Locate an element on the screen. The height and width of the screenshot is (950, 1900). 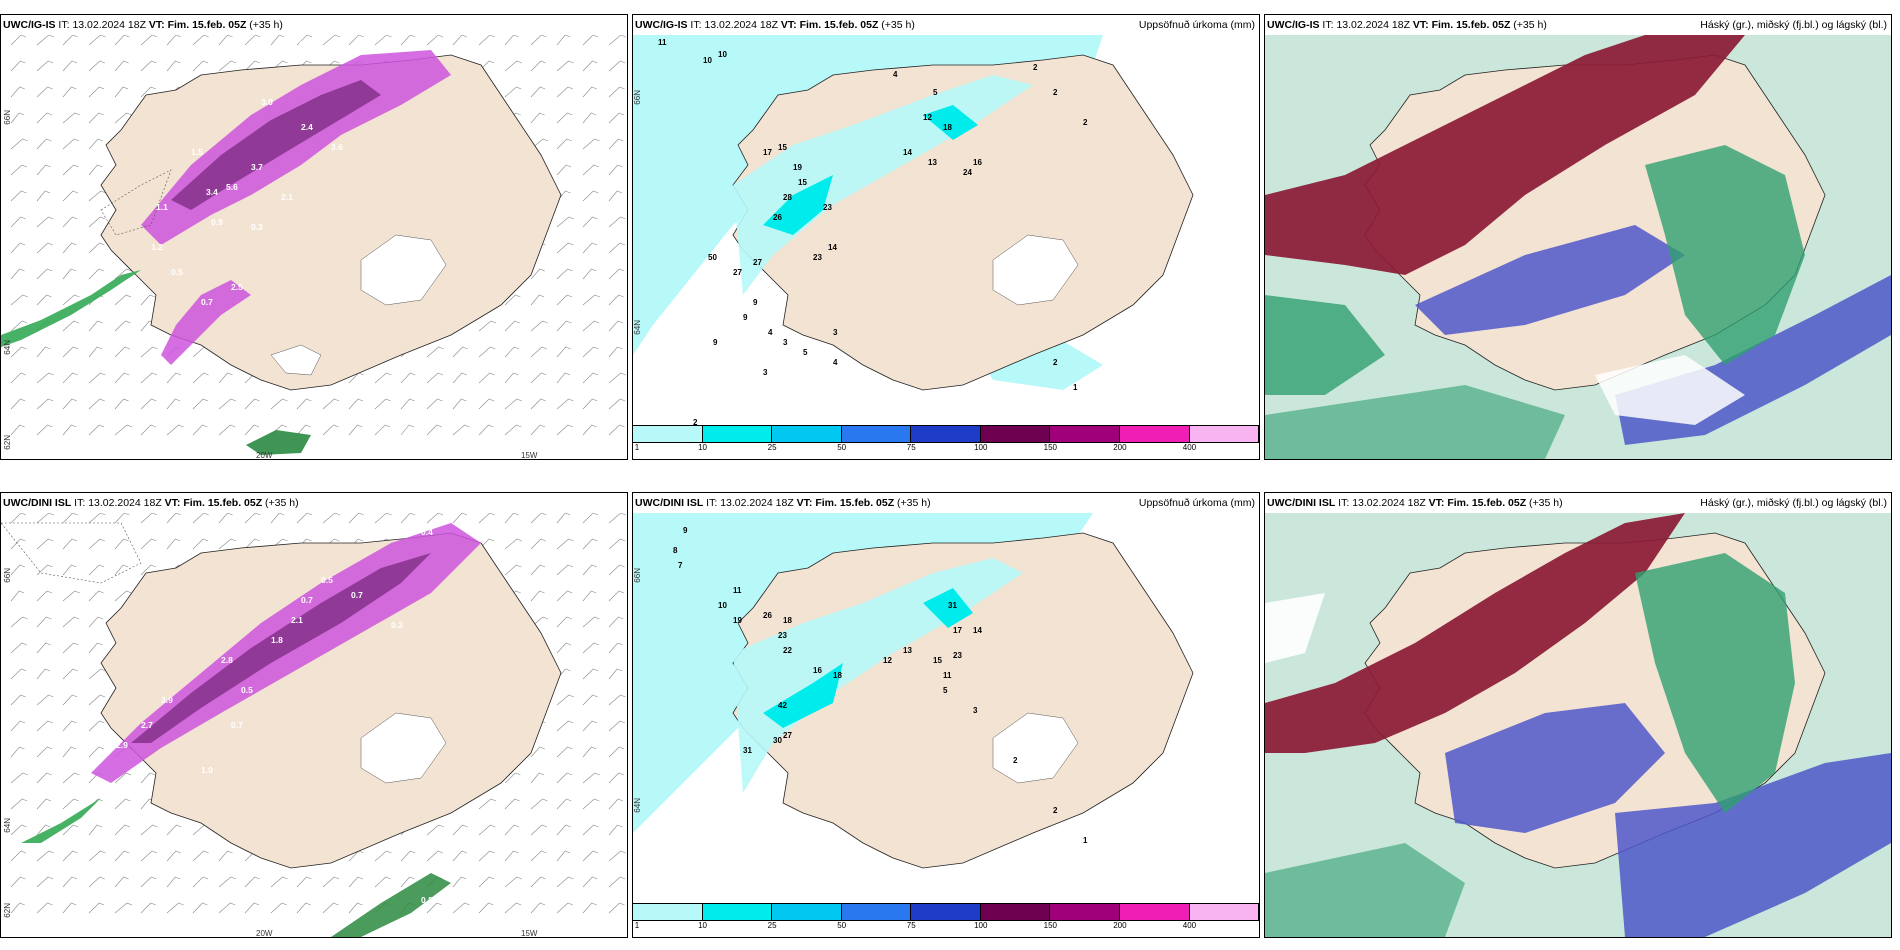
accum-value: 26 is located at coordinates (777, 217).